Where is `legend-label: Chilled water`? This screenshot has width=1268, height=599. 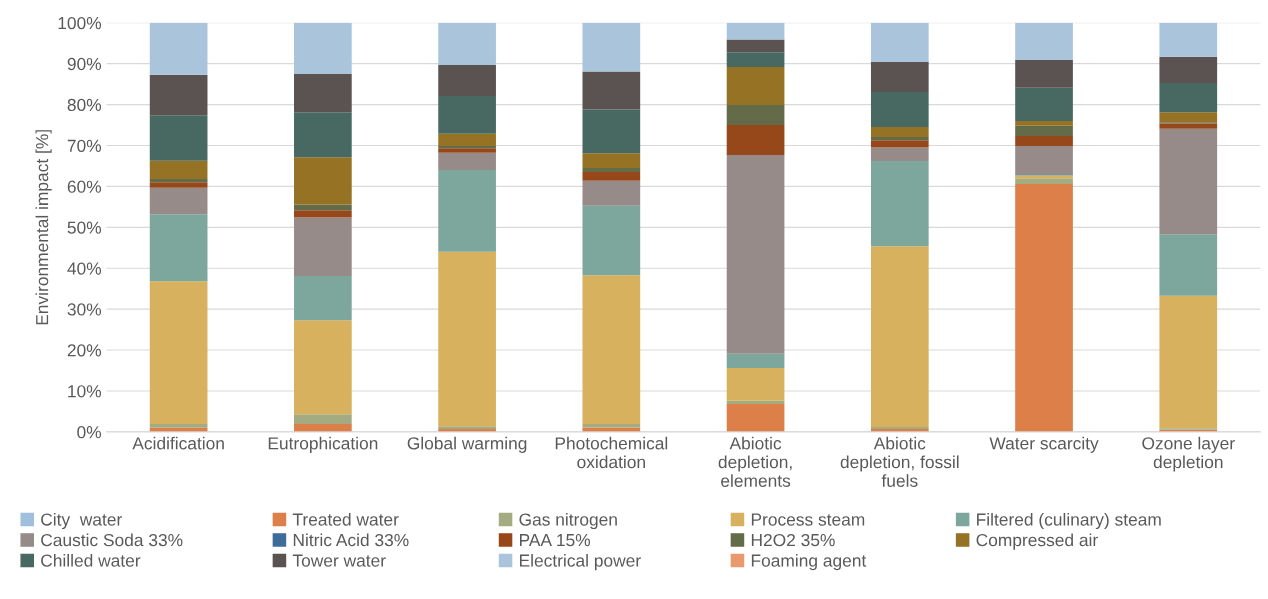 legend-label: Chilled water is located at coordinates (91, 560).